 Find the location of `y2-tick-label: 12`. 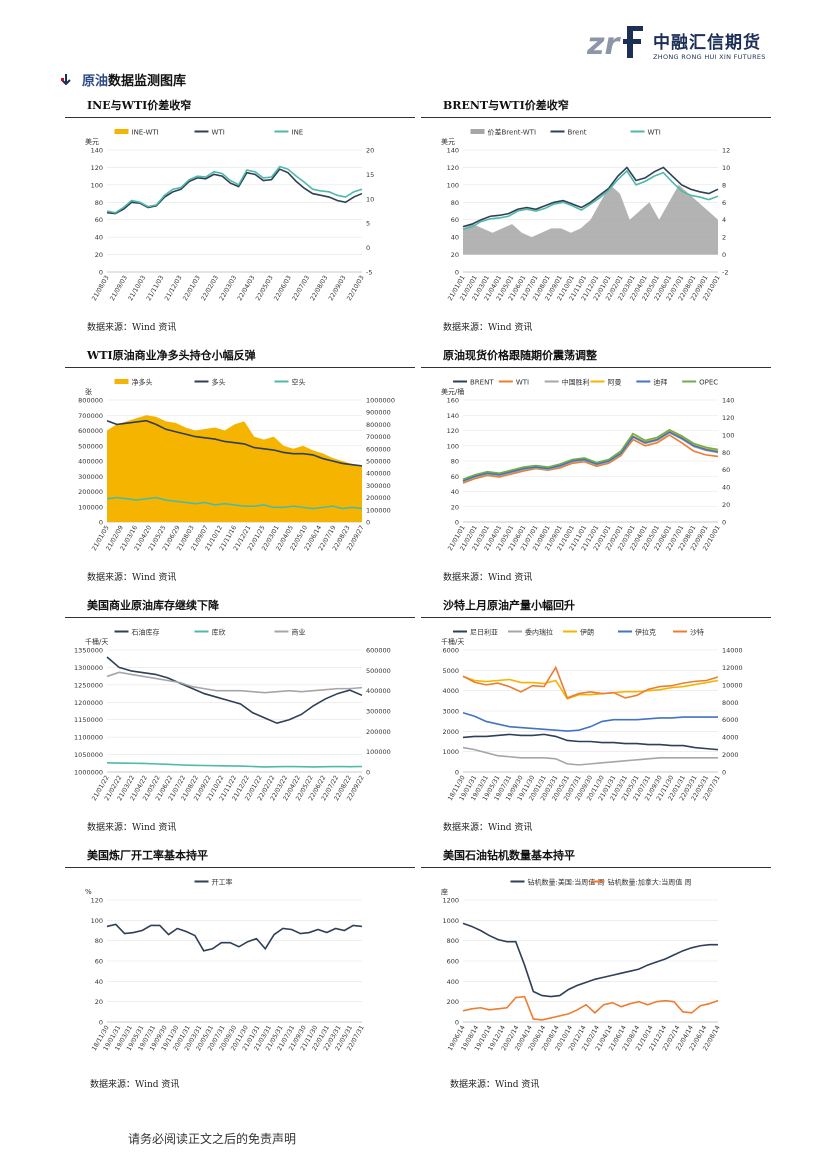

y2-tick-label: 12 is located at coordinates (726, 151).